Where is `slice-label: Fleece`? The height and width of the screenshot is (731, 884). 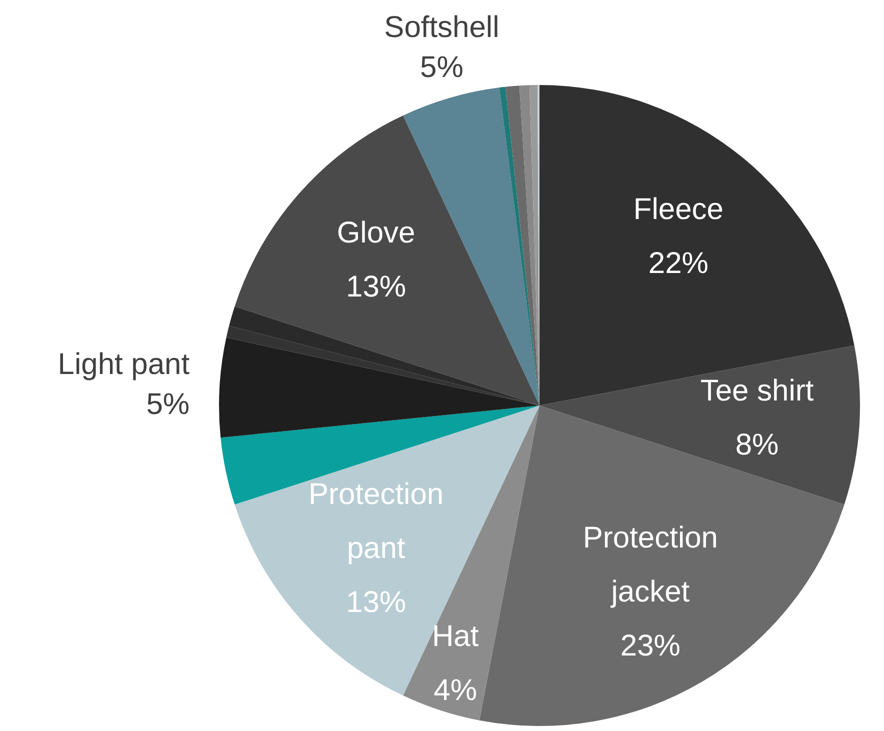
slice-label: Fleece is located at coordinates (678, 209).